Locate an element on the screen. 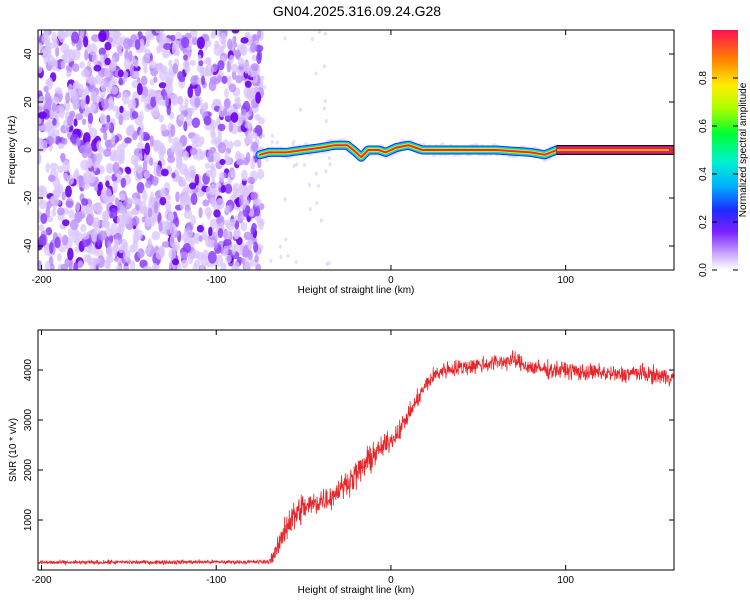 This screenshot has width=750, height=600. colorbar-label: Normalized spectral amplitude is located at coordinates (743, 149).